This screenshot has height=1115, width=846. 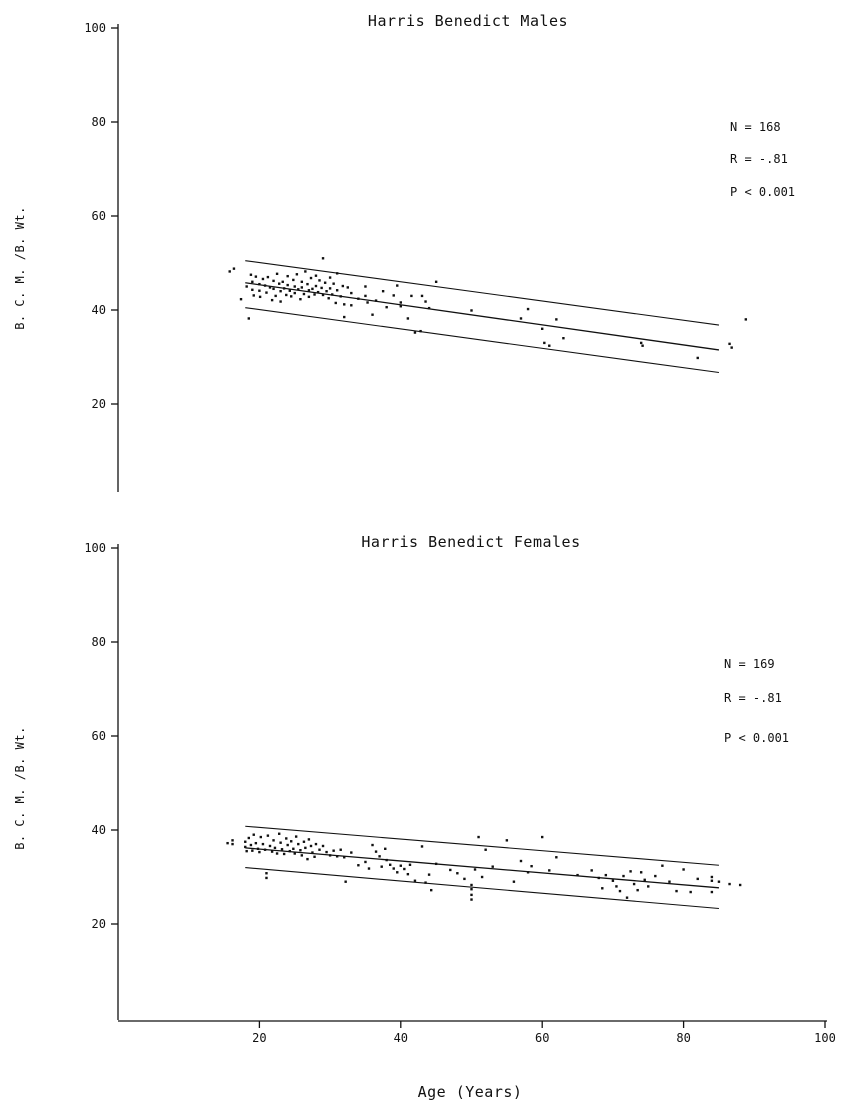 What do you see at coordinates (482, 868) in the screenshot?
I see `females-regression-line` at bounding box center [482, 868].